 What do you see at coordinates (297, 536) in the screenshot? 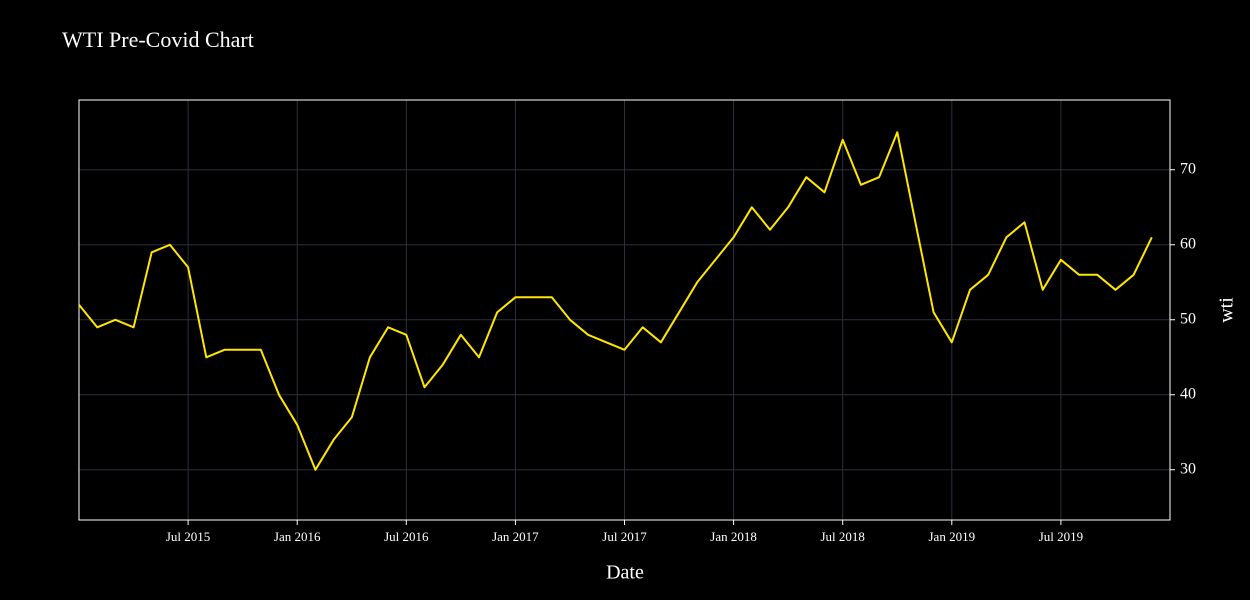
I see `x-tick-label: Jan 2016` at bounding box center [297, 536].